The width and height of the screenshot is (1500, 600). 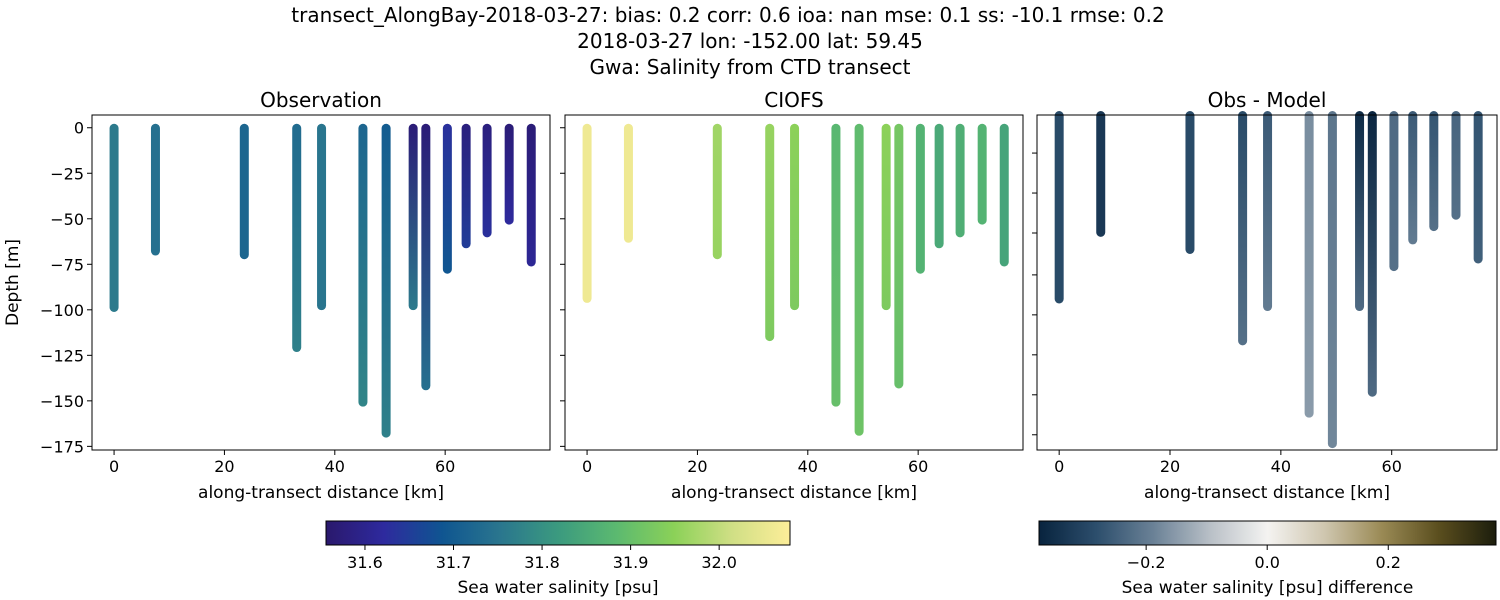 What do you see at coordinates (321, 100) in the screenshot?
I see `panel-title: Observation` at bounding box center [321, 100].